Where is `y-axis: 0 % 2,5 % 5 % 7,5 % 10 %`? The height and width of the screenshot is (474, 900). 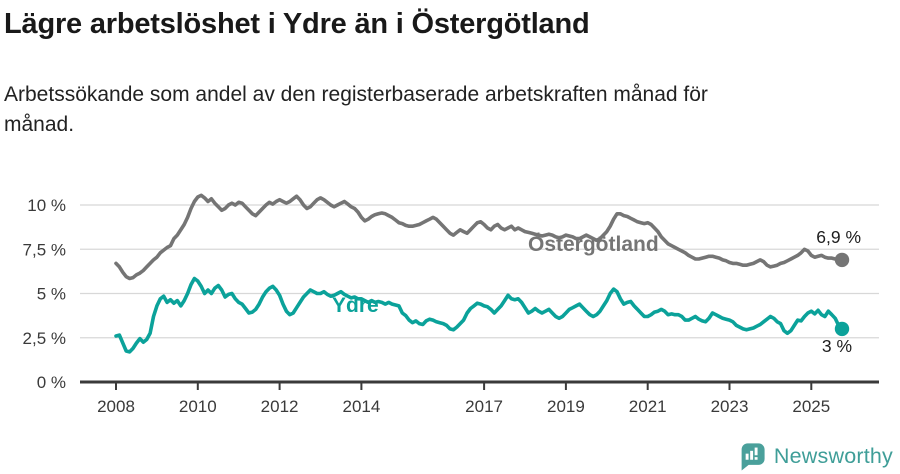
y-axis: 0 % 2,5 % 5 % 7,5 % 10 % is located at coordinates (44, 294).